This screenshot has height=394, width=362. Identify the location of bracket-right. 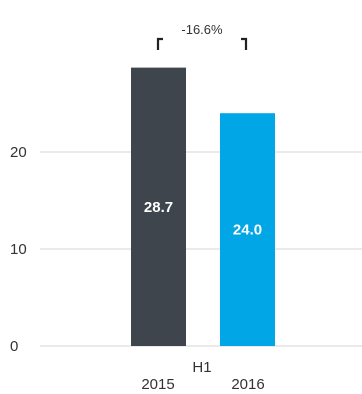
(244, 43).